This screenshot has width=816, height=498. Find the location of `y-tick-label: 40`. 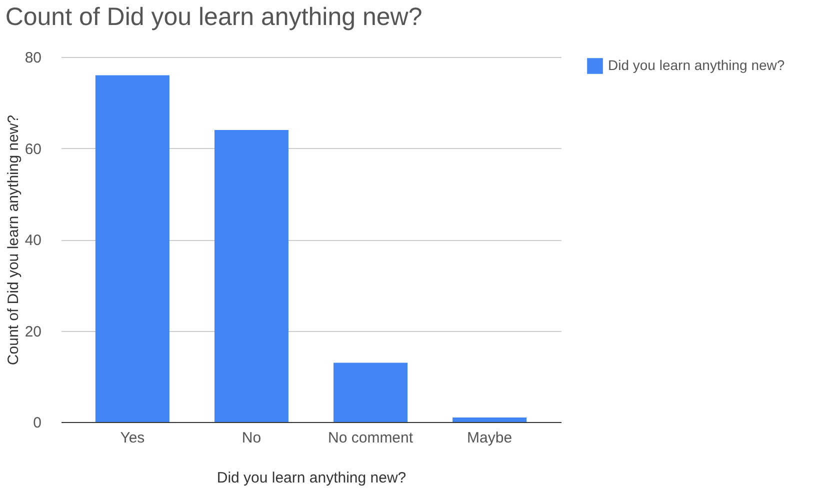

y-tick-label: 40 is located at coordinates (33, 240).